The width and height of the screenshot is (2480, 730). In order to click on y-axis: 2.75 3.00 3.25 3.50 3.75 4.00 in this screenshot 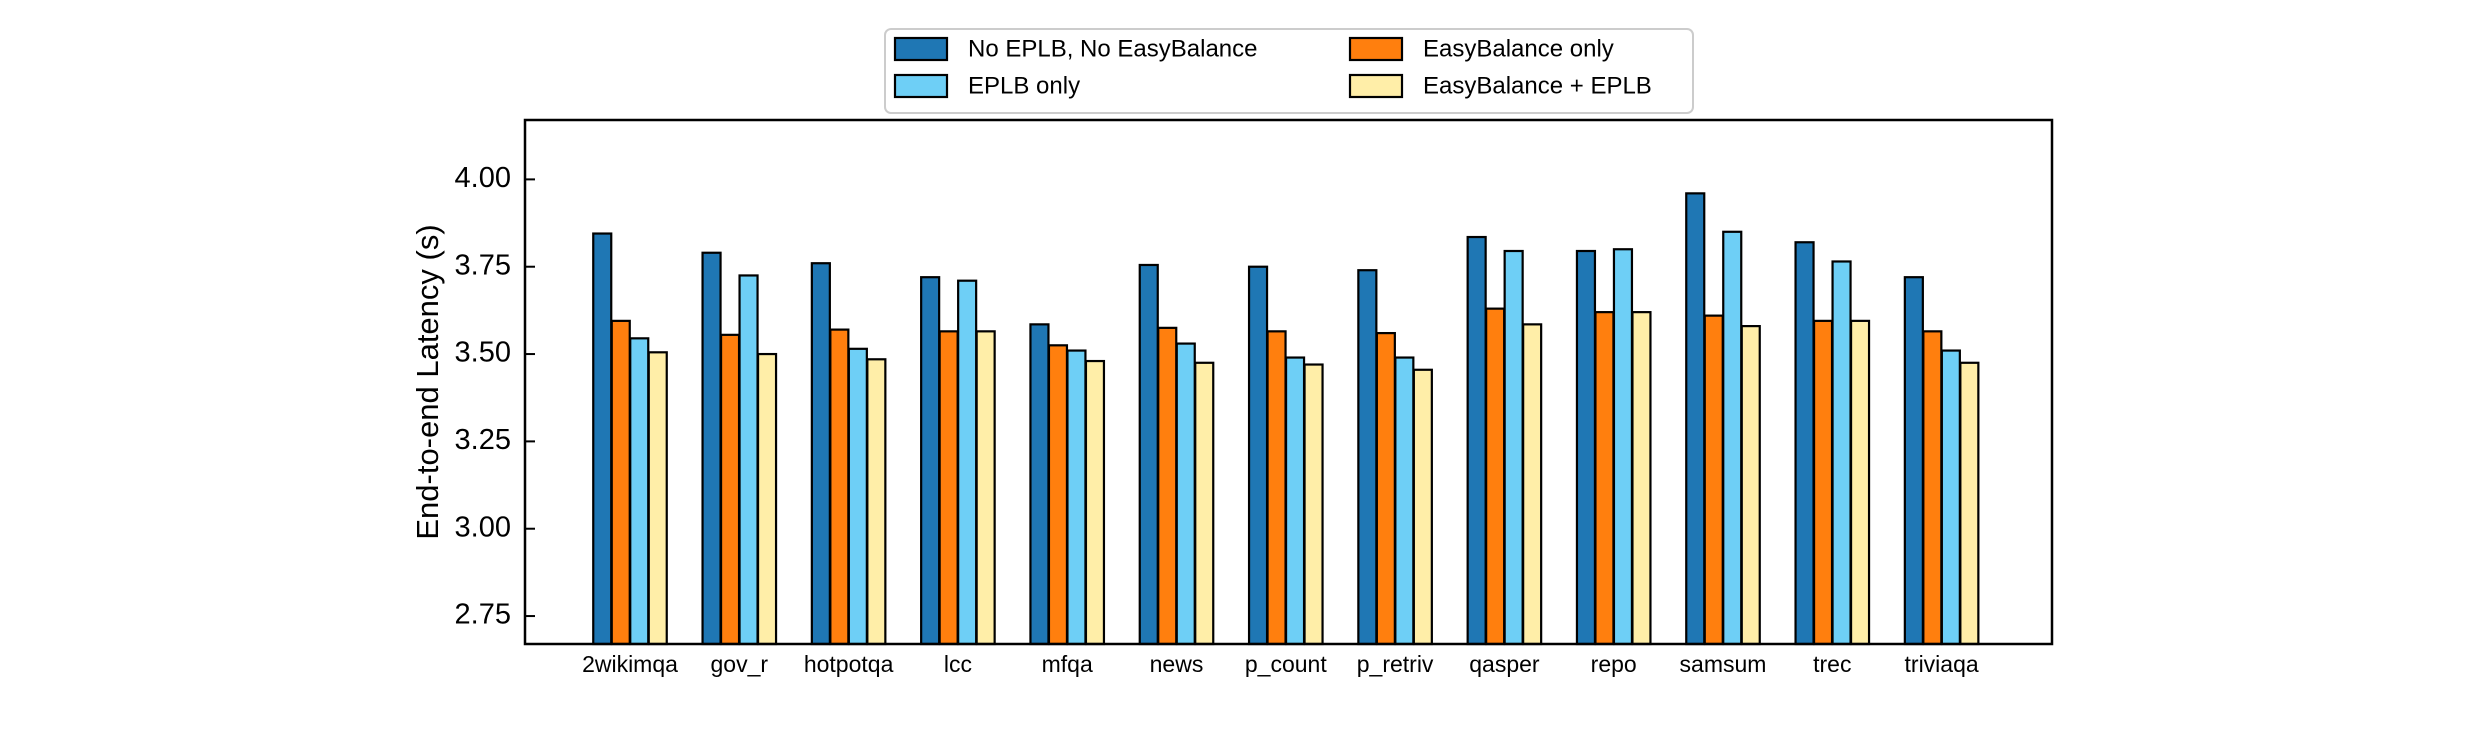, I will do `click(495, 396)`.